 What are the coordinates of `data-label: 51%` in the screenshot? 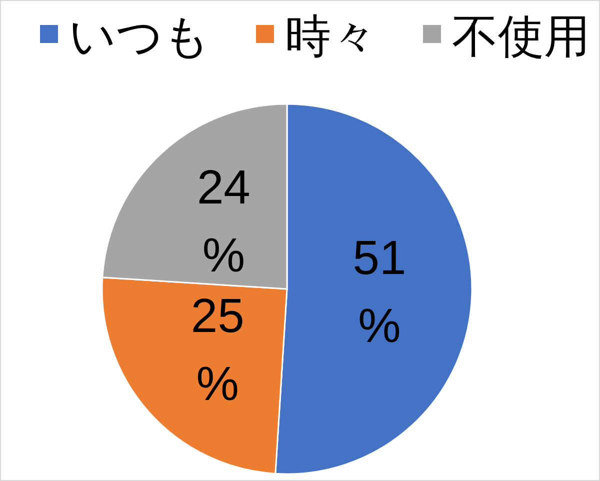 It's located at (379, 291).